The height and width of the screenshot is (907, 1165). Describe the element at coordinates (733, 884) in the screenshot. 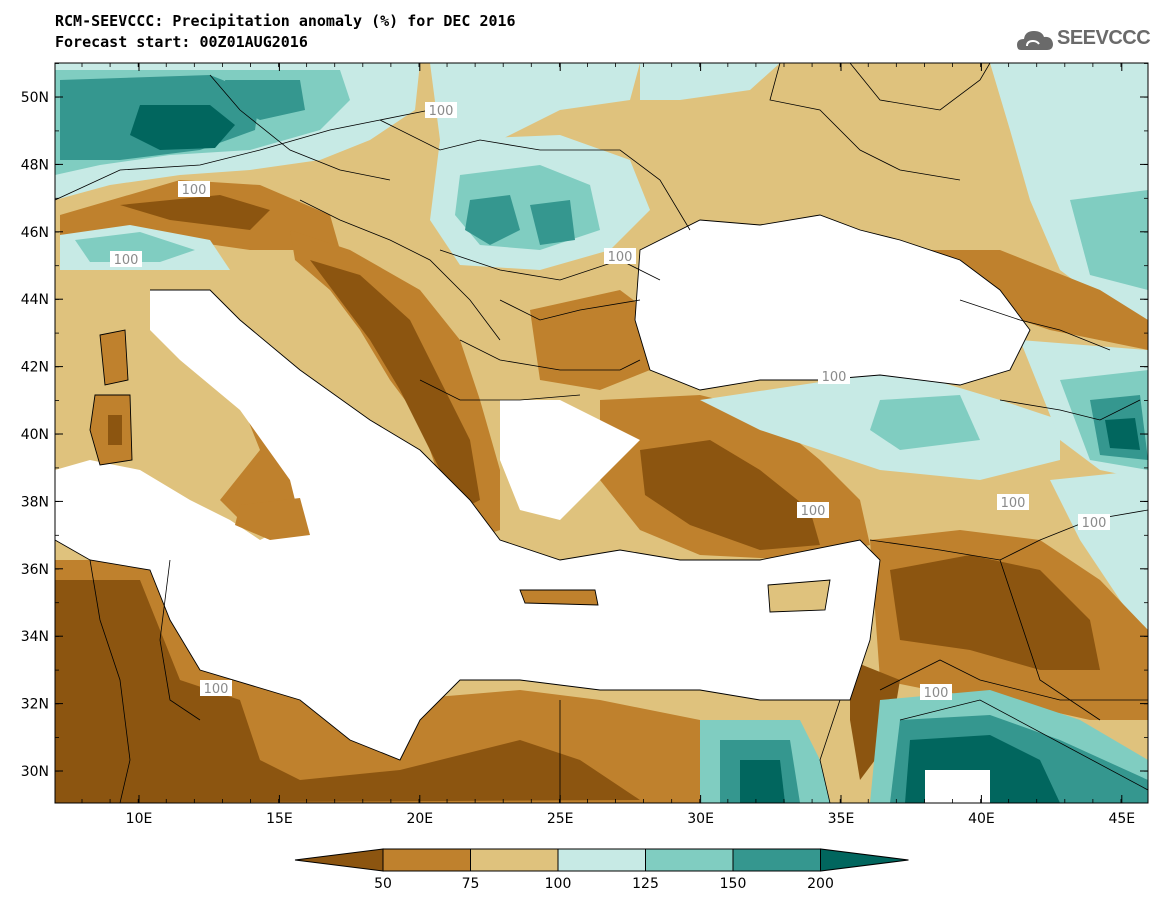

I see `colorbar-label: 150` at that location.